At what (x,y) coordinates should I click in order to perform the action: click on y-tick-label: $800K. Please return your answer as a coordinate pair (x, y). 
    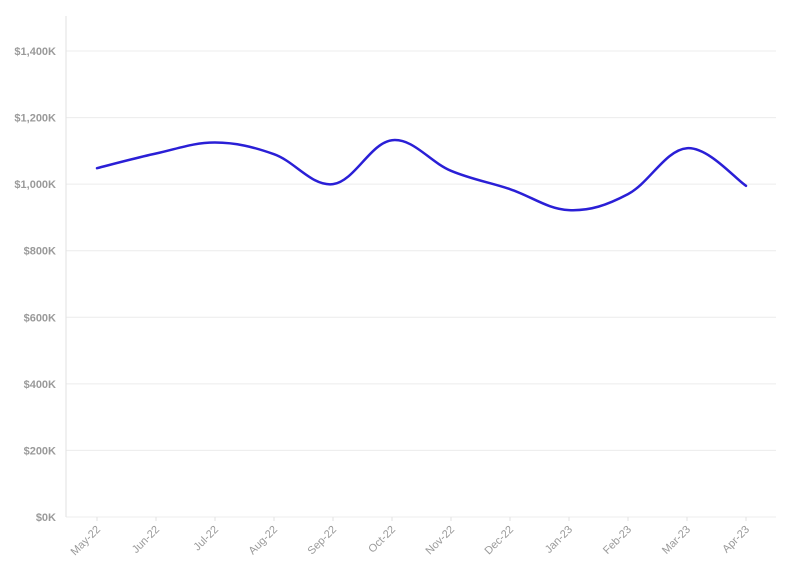
    Looking at the image, I should click on (40, 252).